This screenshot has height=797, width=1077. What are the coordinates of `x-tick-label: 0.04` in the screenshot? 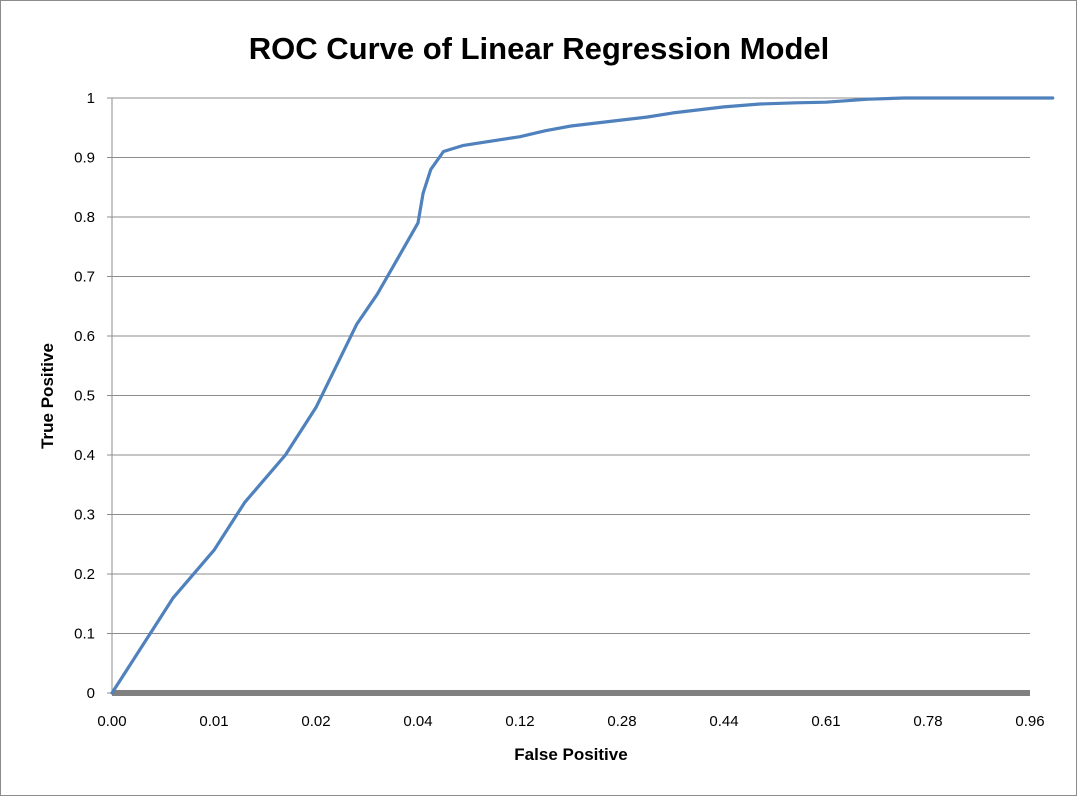 It's located at (417, 721).